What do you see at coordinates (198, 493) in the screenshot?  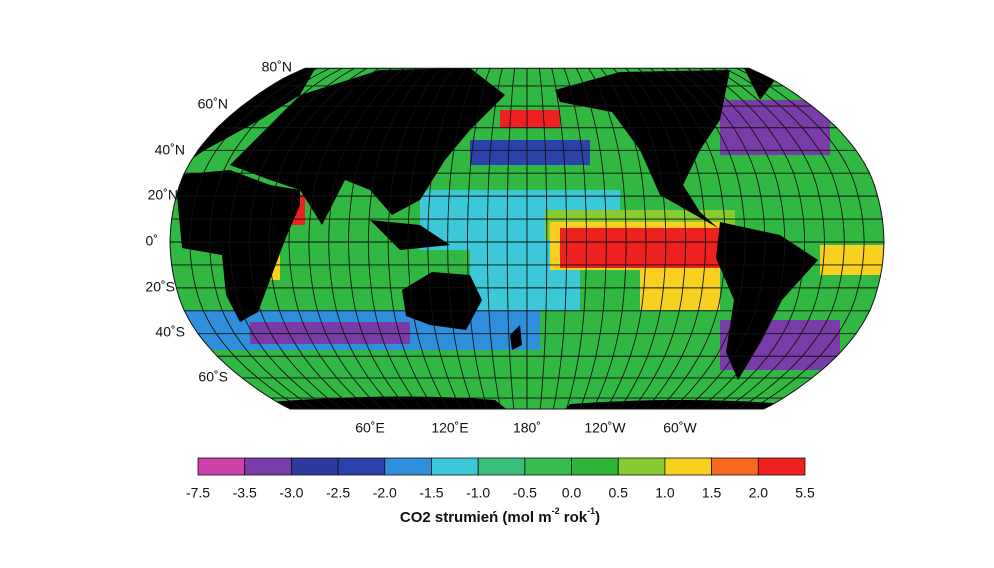 I see `colorbar-label: -7.5` at bounding box center [198, 493].